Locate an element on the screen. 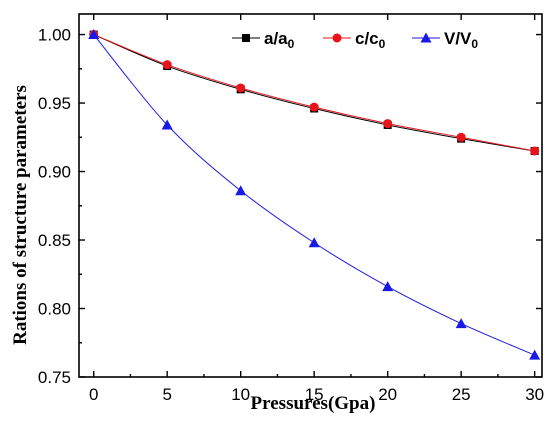 The image size is (550, 448). y-tick-label: 0.95 is located at coordinates (54, 103).